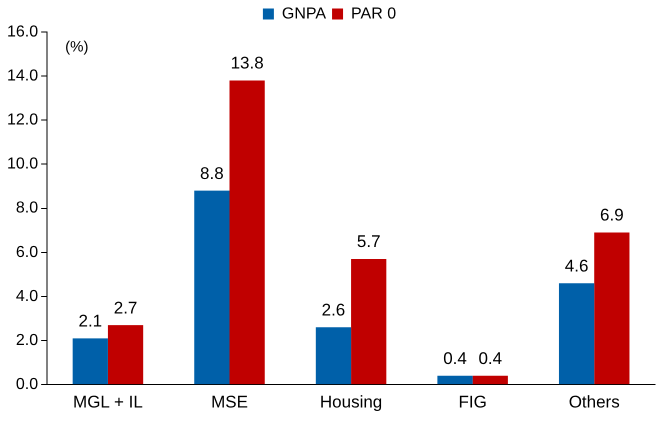 This screenshot has height=423, width=659. Describe the element at coordinates (368, 242) in the screenshot. I see `data-label: 5.7` at that location.